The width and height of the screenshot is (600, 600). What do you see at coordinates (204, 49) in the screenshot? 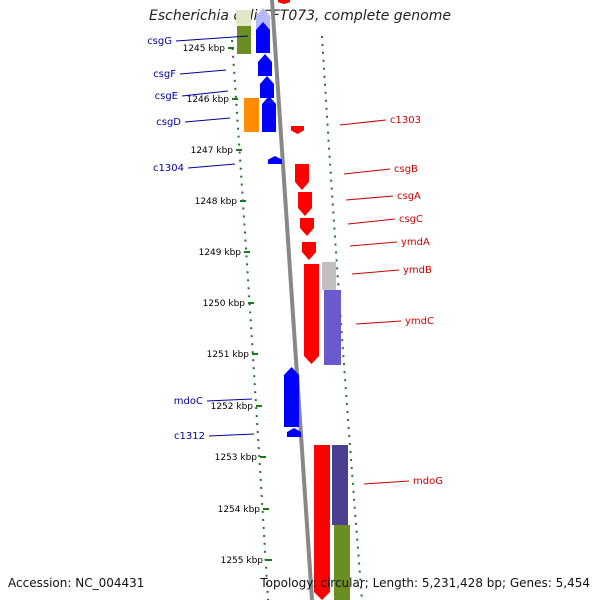
I see `tick-label: 1245 kbp` at bounding box center [204, 49].